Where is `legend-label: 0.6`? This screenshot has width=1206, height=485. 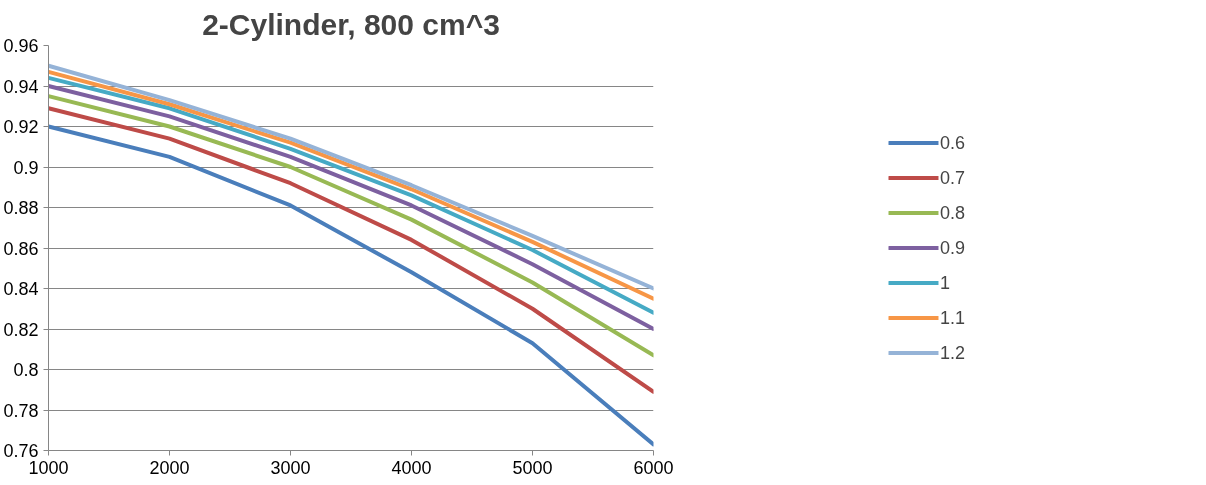
legend-label: 0.6 is located at coordinates (952, 142).